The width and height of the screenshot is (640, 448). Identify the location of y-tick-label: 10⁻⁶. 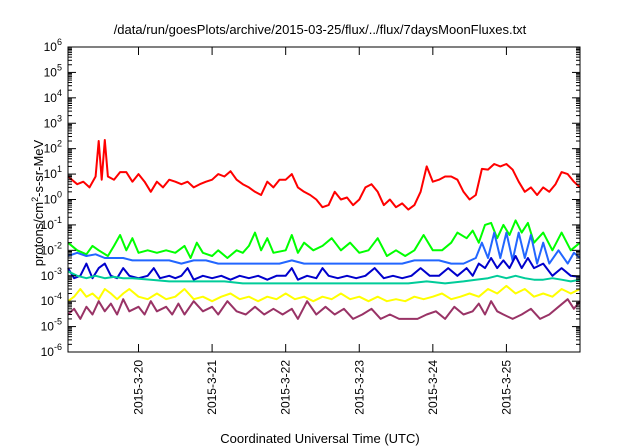
(51, 350).